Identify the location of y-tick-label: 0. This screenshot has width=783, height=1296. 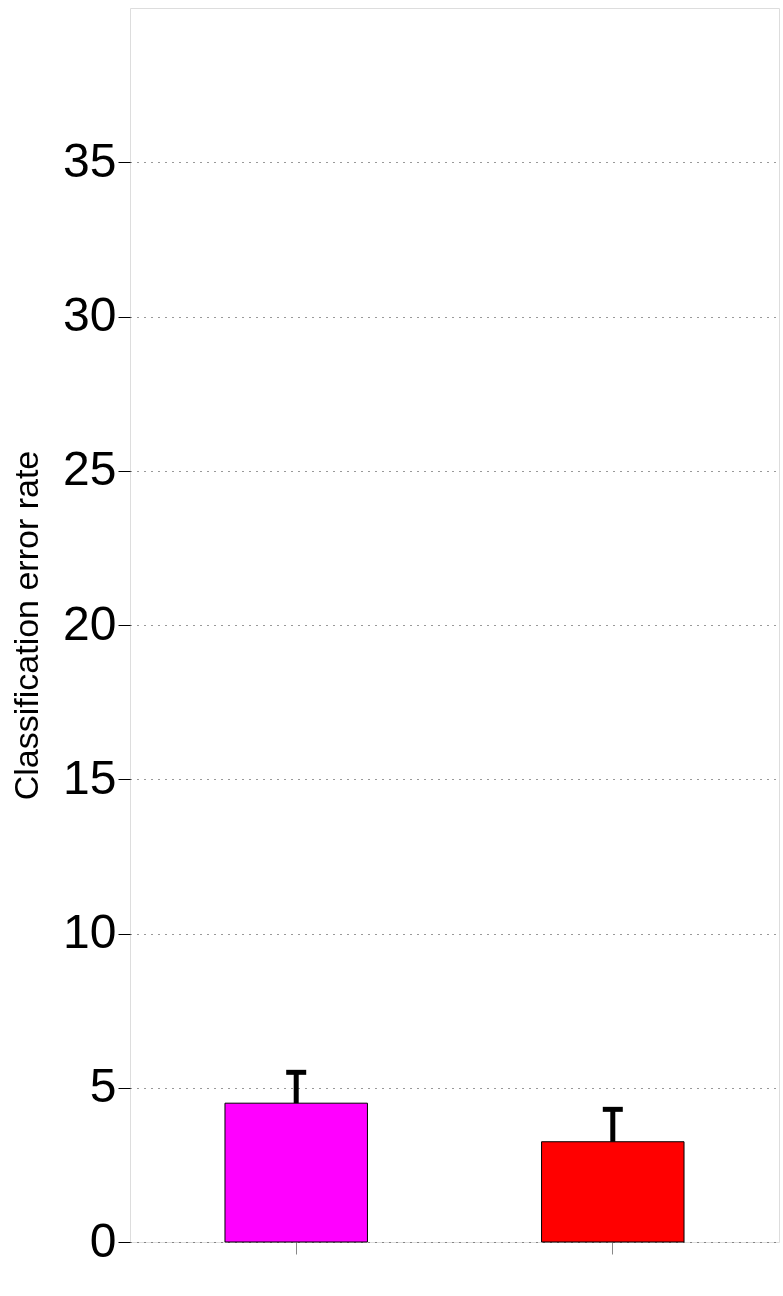
(103, 1240).